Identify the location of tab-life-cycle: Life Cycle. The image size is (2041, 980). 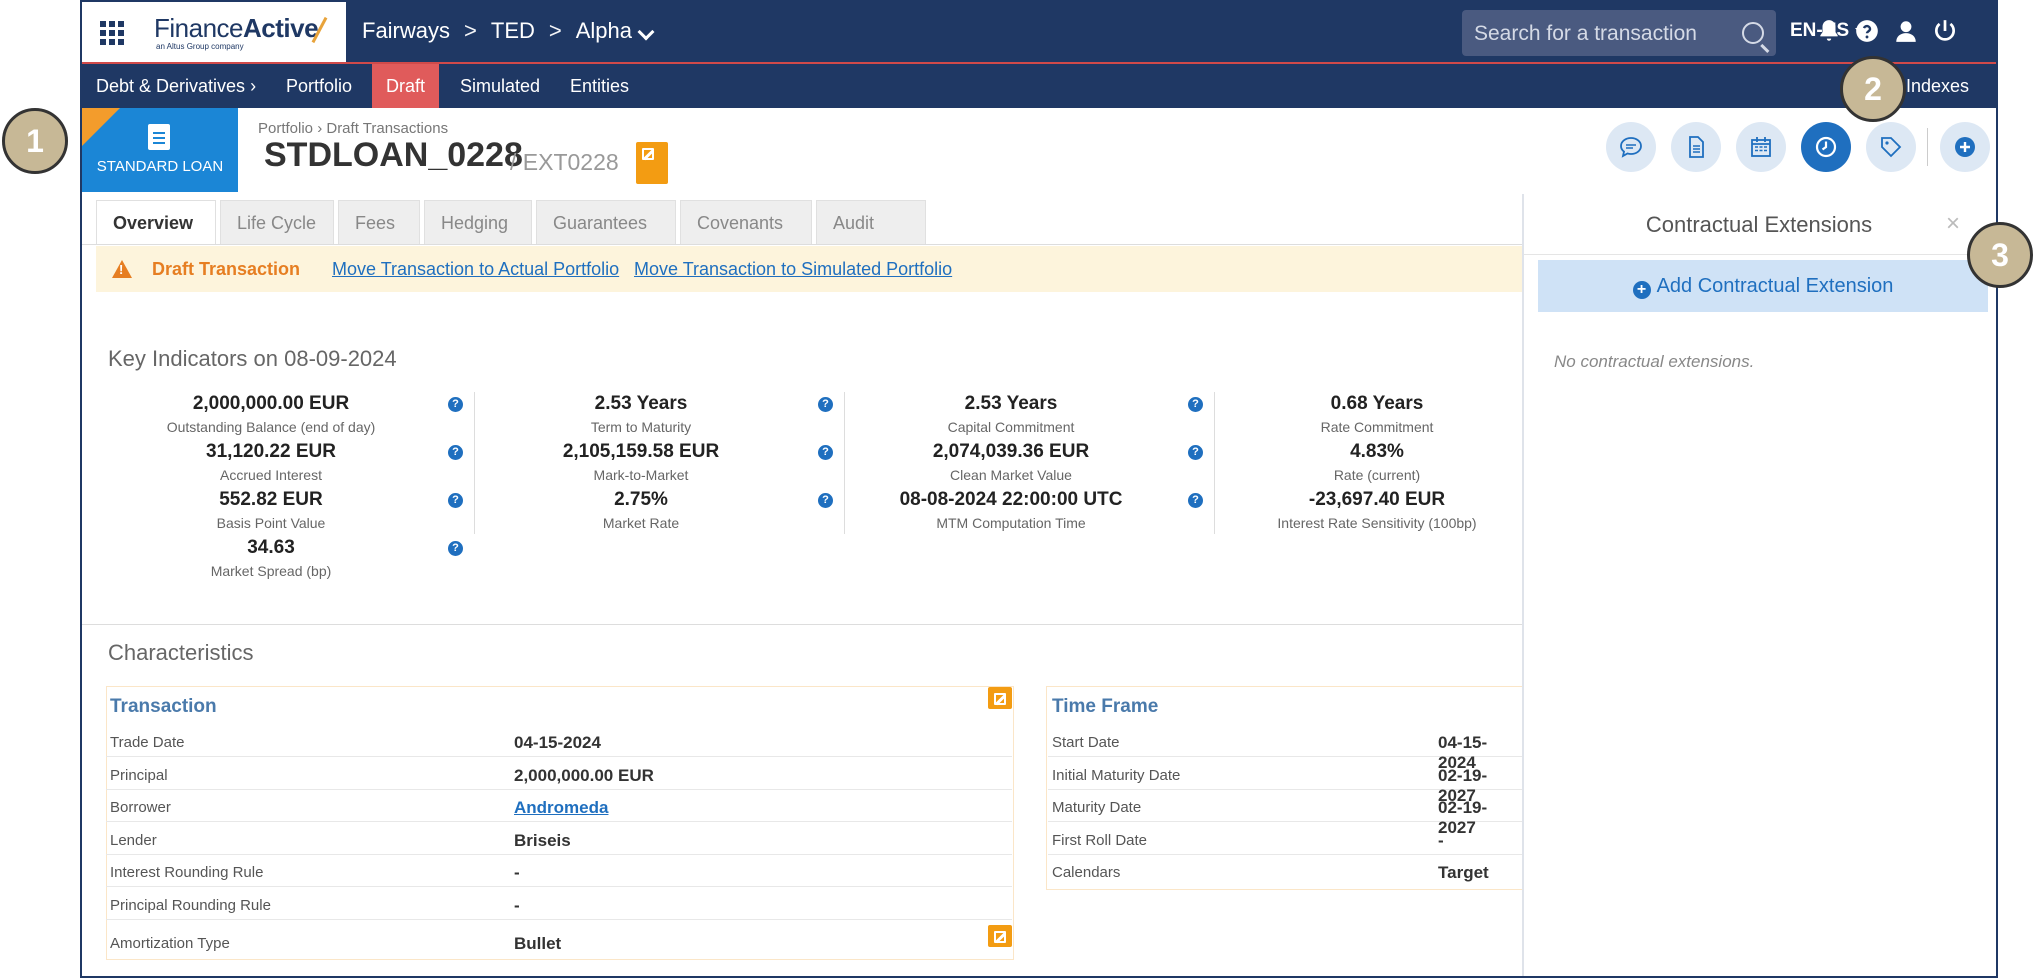
(277, 222).